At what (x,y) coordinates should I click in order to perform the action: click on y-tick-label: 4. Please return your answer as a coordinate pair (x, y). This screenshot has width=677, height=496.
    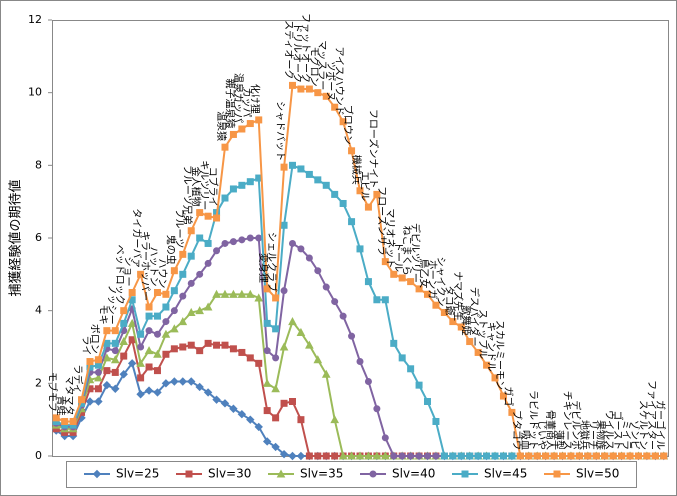
    Looking at the image, I should click on (38, 310).